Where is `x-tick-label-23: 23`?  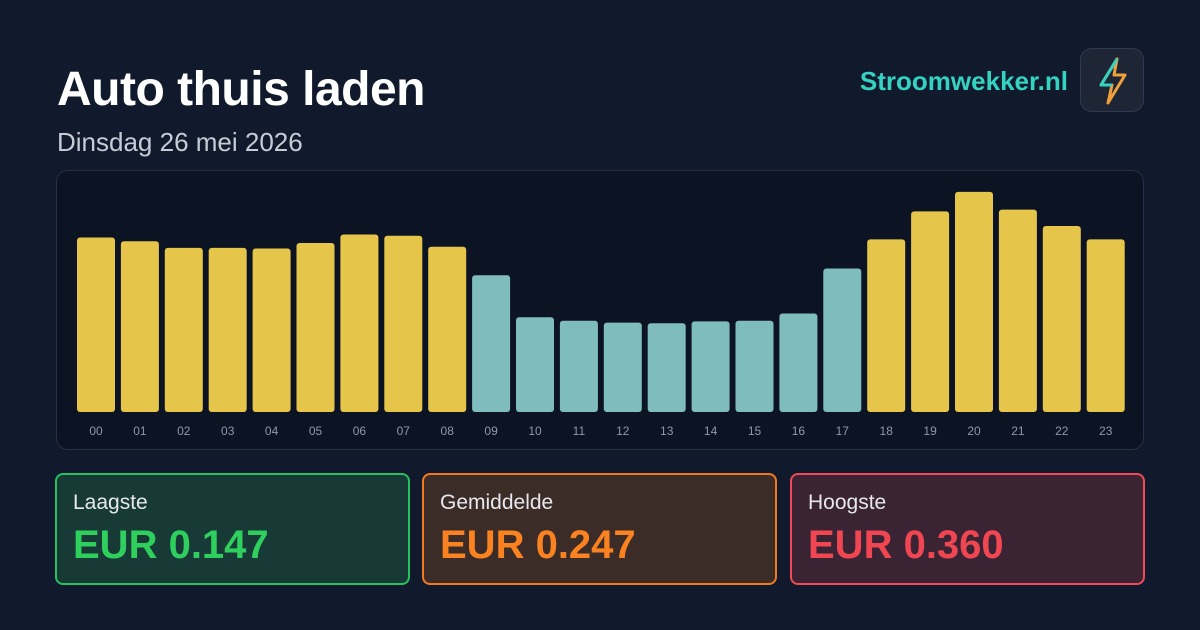
x-tick-label-23: 23 is located at coordinates (1106, 431).